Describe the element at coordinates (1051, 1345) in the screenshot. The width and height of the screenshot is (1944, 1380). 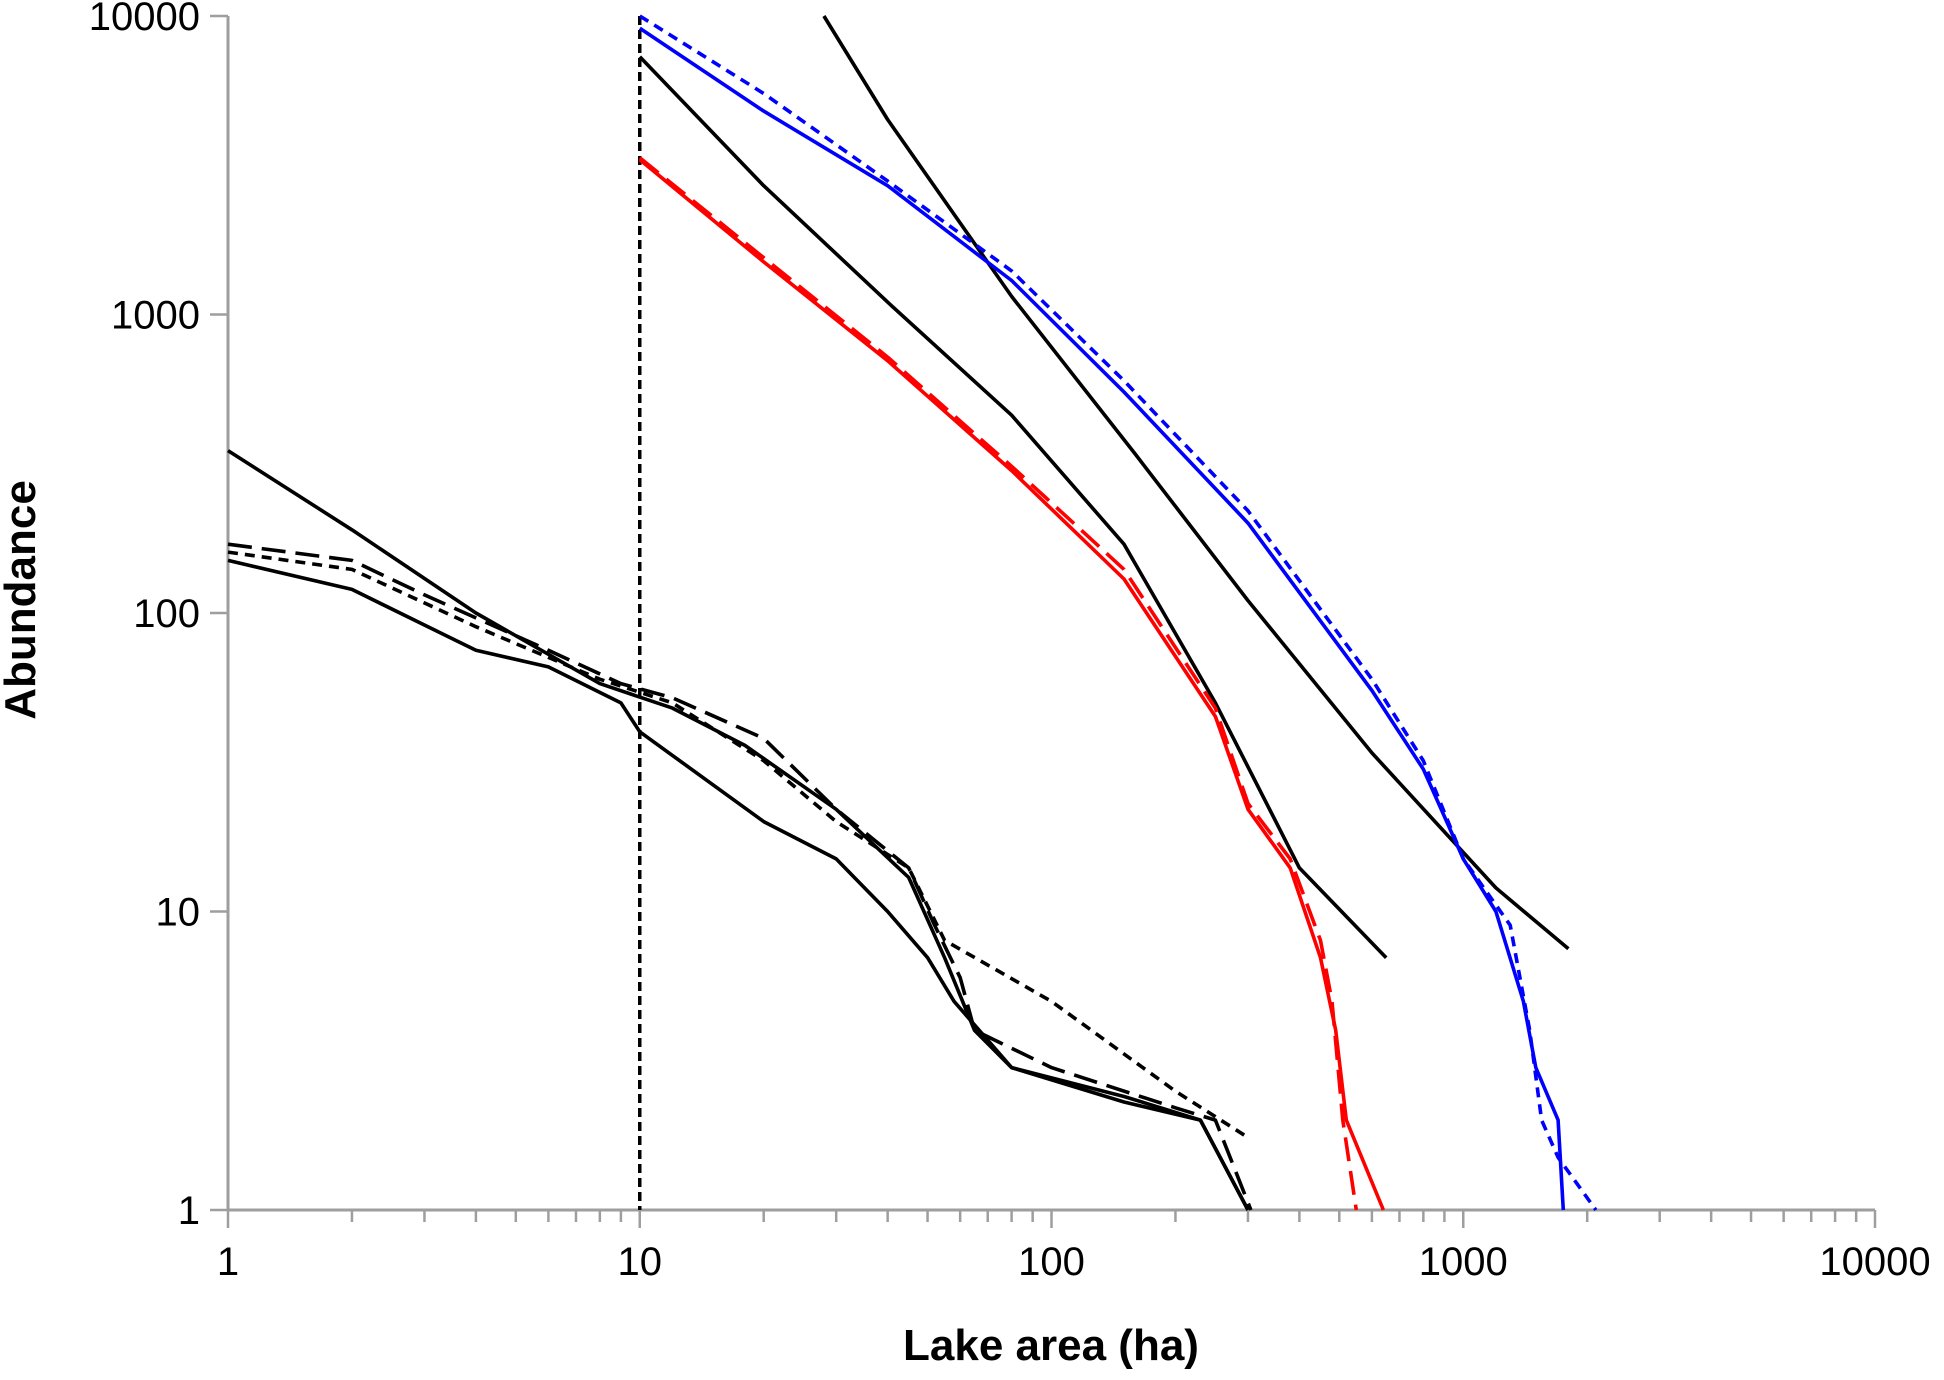
I see `x-axis-title: Lake area (ha)` at that location.